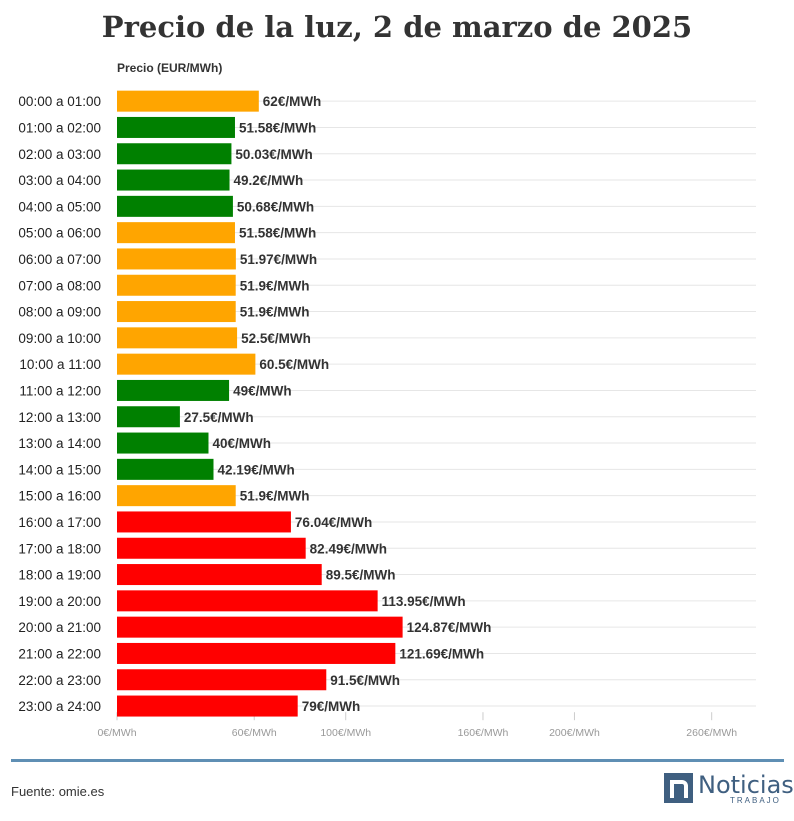  What do you see at coordinates (331, 706) in the screenshot?
I see `value-label: 79€/MWh` at bounding box center [331, 706].